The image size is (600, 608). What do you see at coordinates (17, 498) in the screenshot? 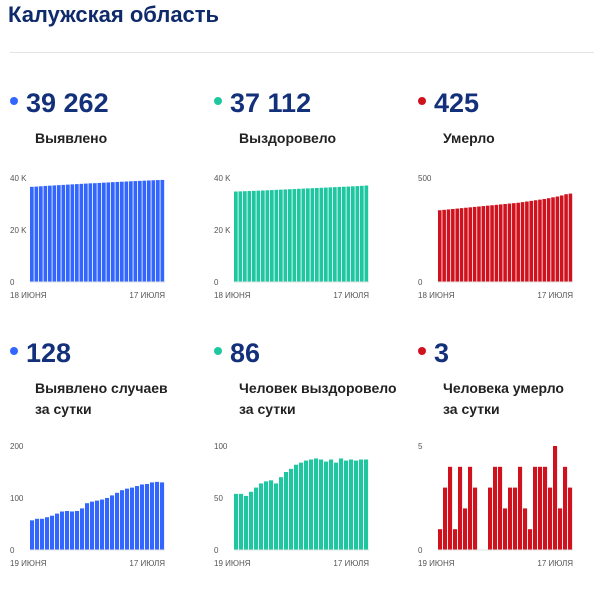
I see `y-tick-label: 100` at bounding box center [17, 498].